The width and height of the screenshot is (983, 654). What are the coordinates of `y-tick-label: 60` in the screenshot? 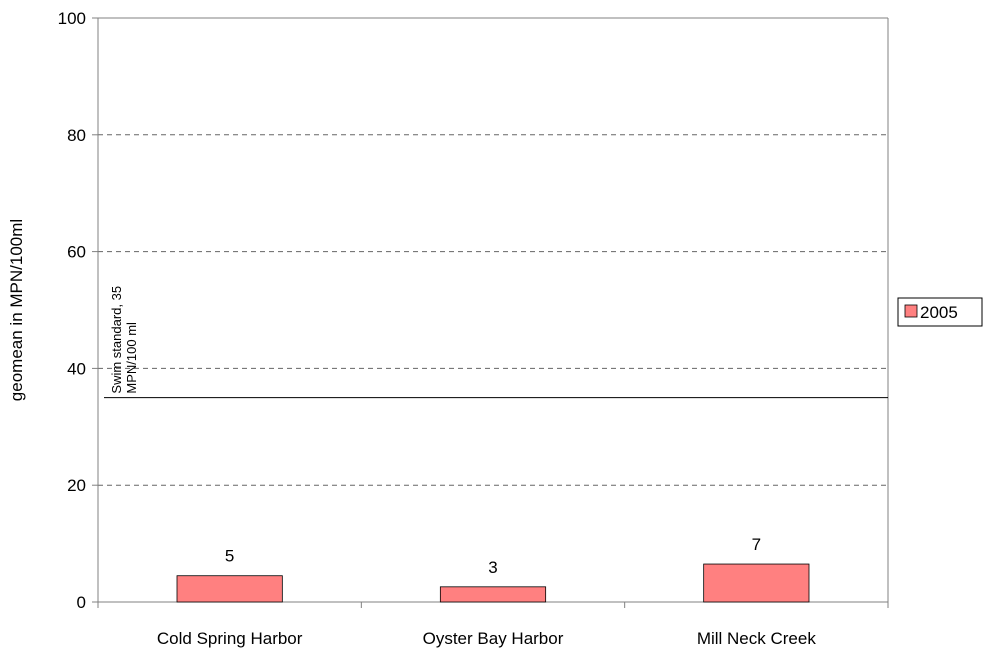 It's located at (76, 252).